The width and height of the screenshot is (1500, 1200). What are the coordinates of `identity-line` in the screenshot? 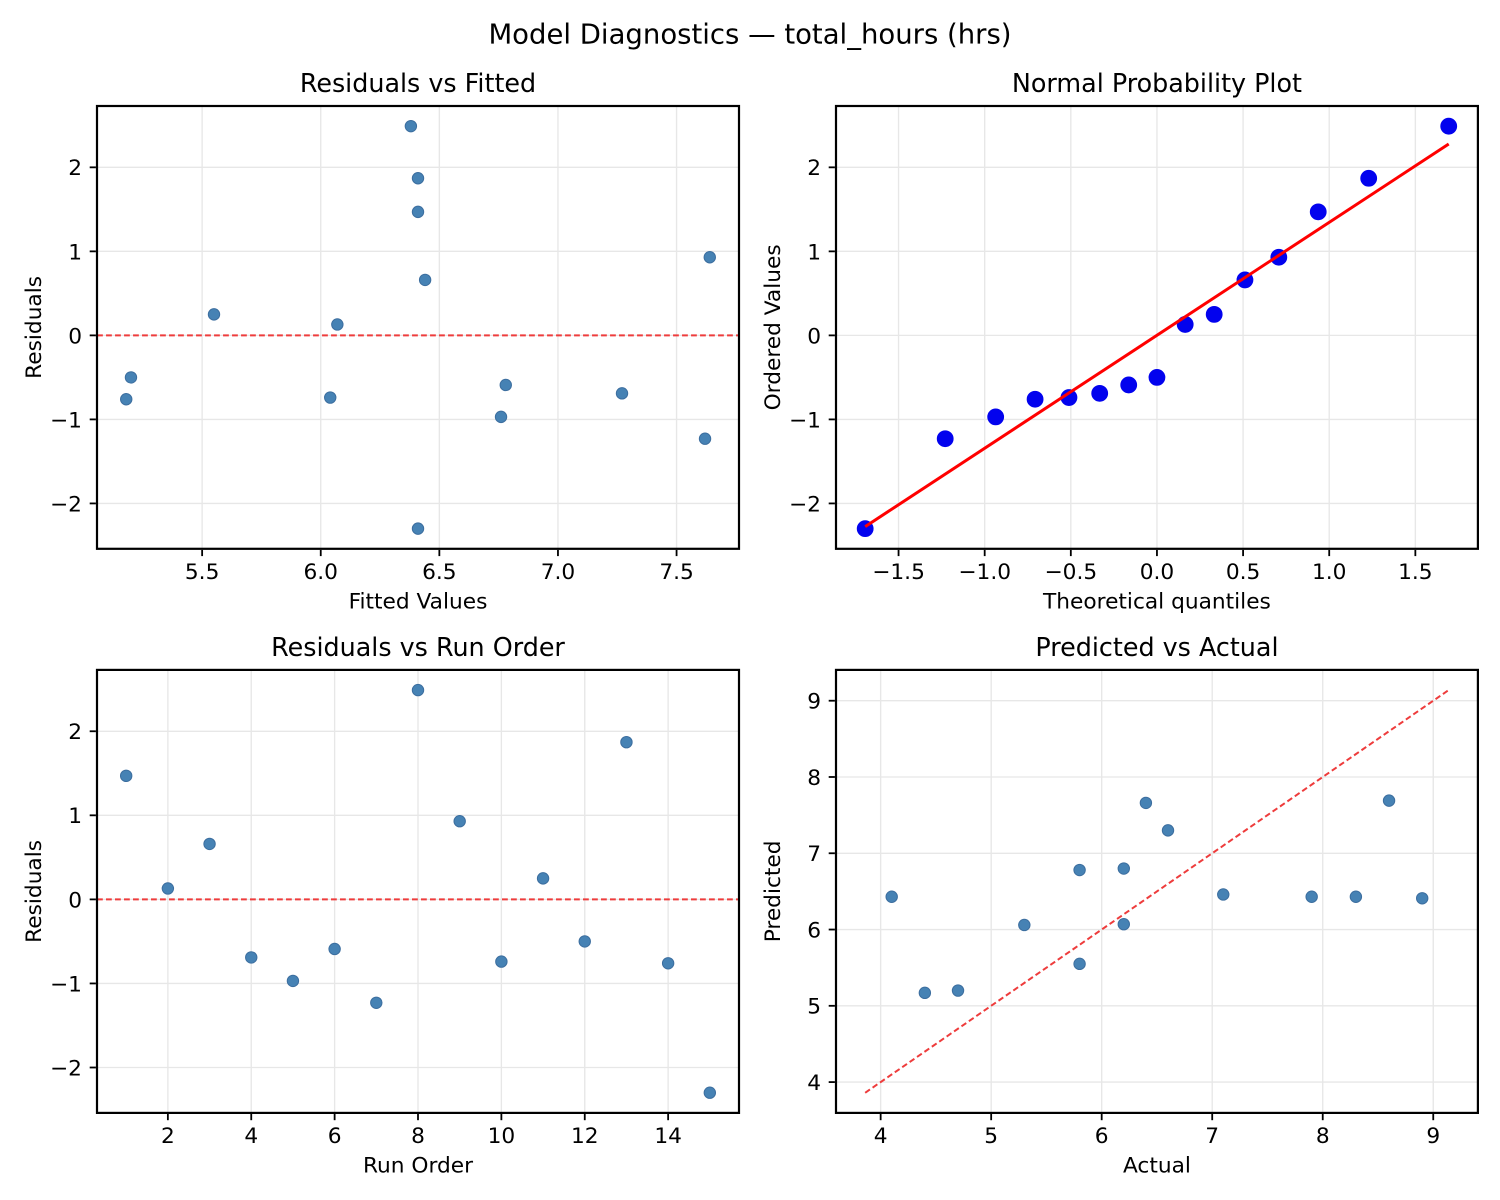 It's located at (1157, 891).